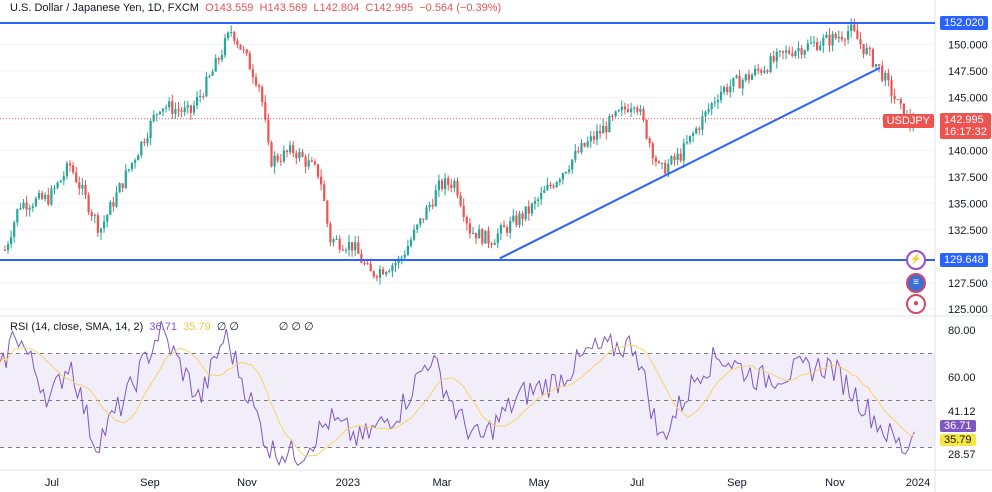  I want to click on time-tick: Mar, so click(442, 483).